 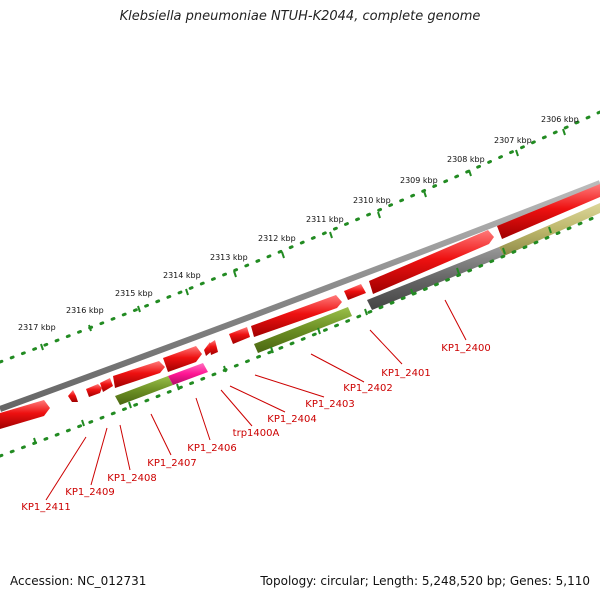 I want to click on scale-label: 2308 kbp, so click(x=466, y=159).